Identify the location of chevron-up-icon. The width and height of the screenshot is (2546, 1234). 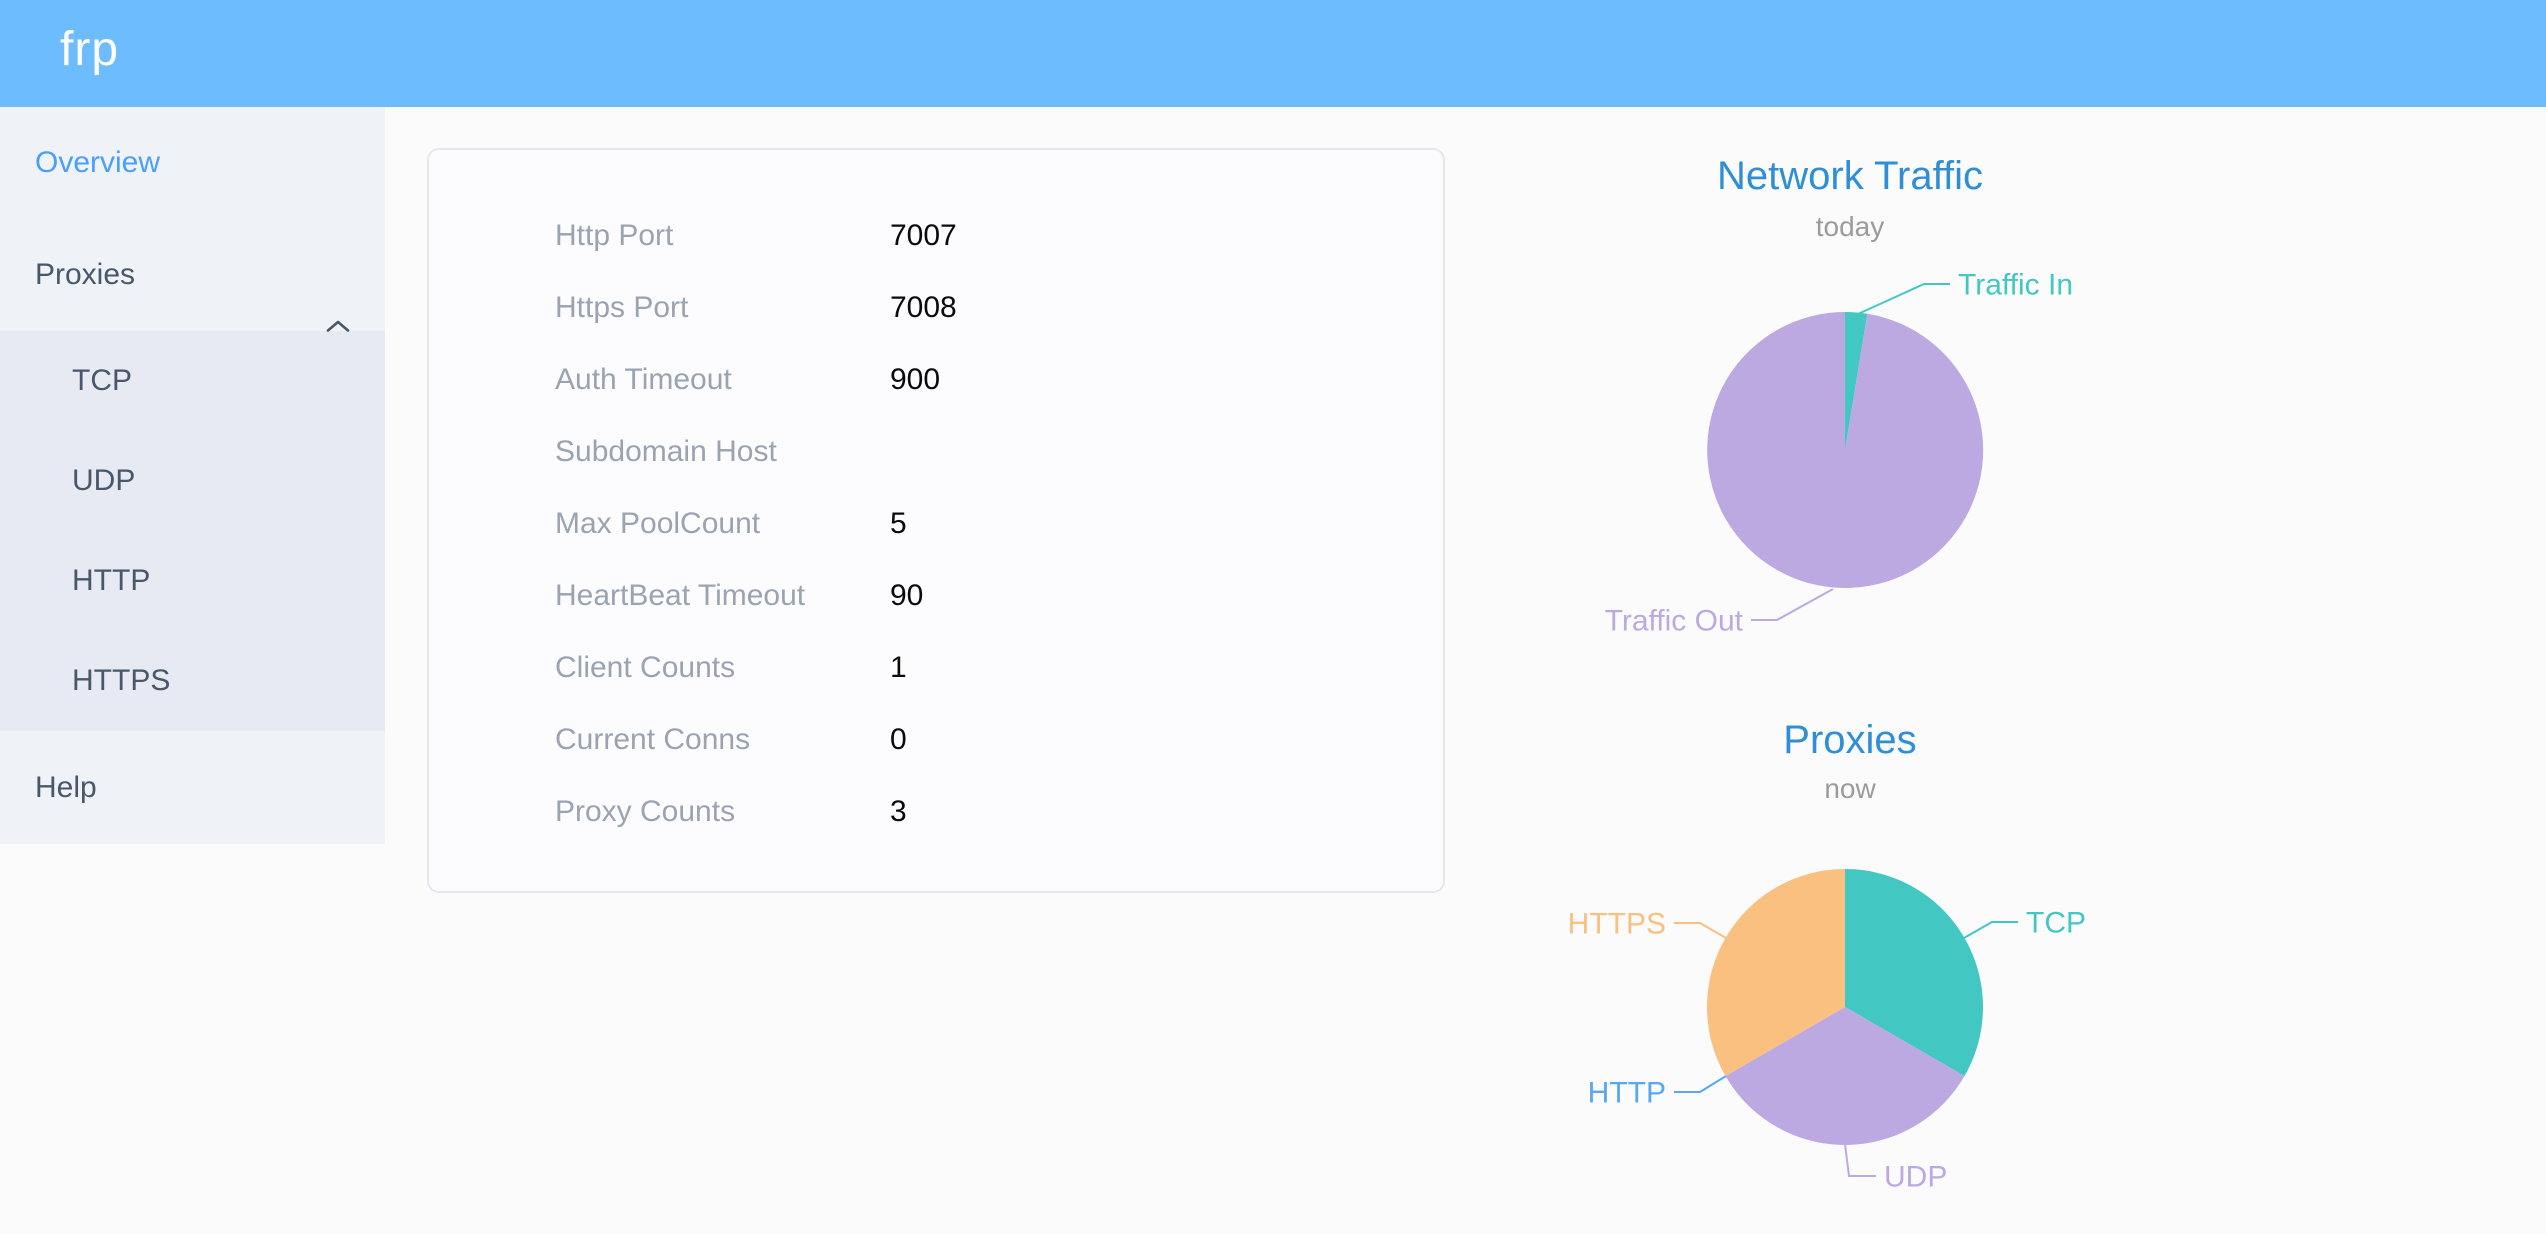
(338, 324).